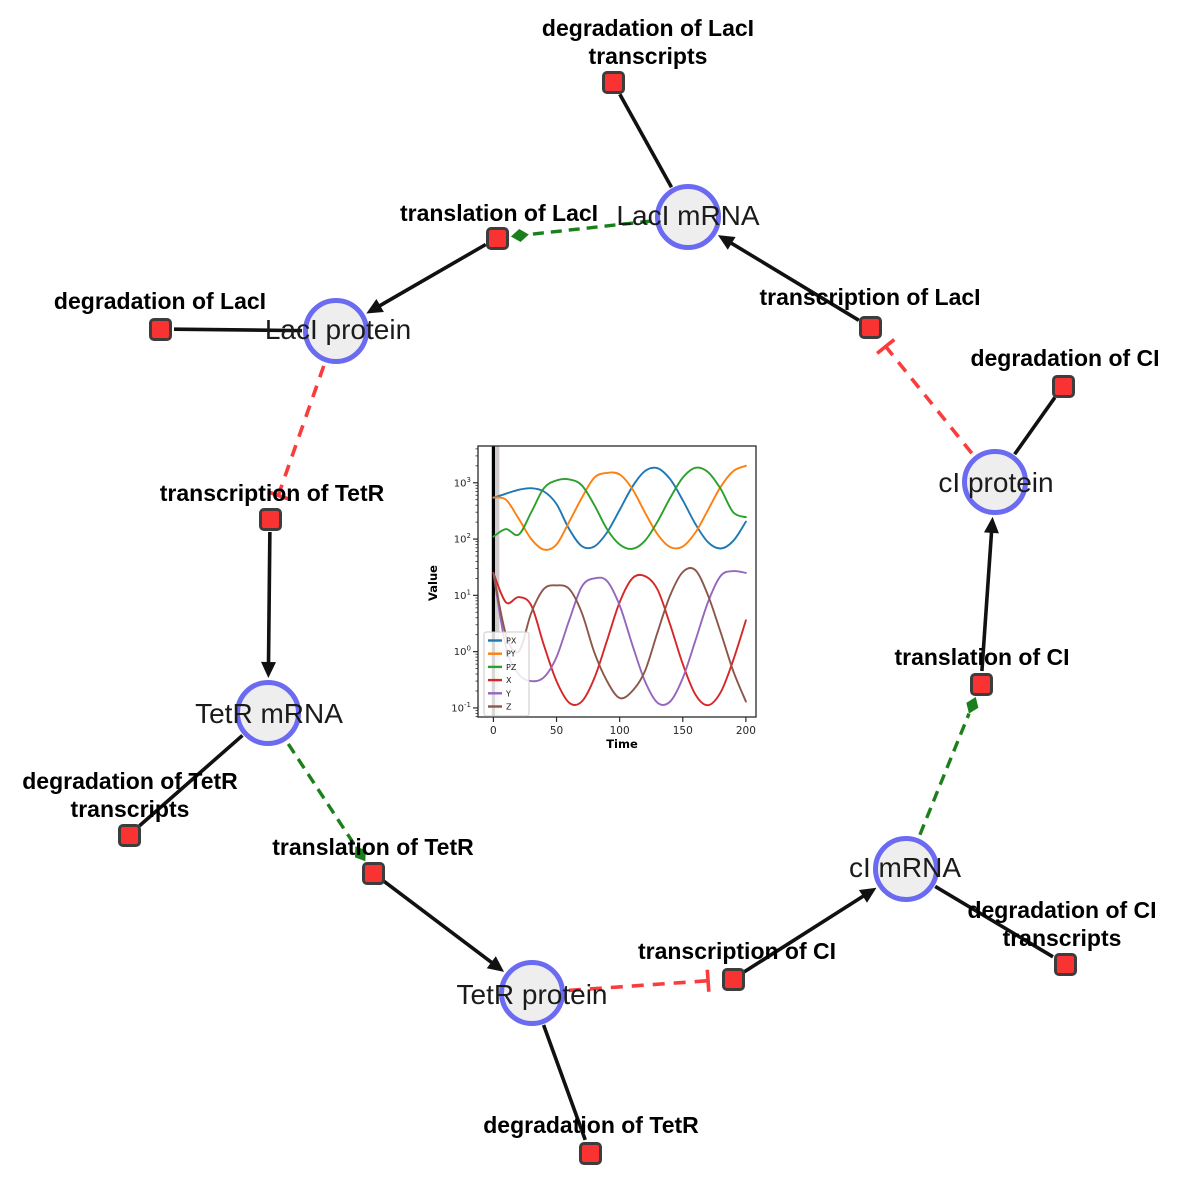  Describe the element at coordinates (810, 930) in the screenshot. I see `edge-transcr_cI-cI_mRNA` at that location.